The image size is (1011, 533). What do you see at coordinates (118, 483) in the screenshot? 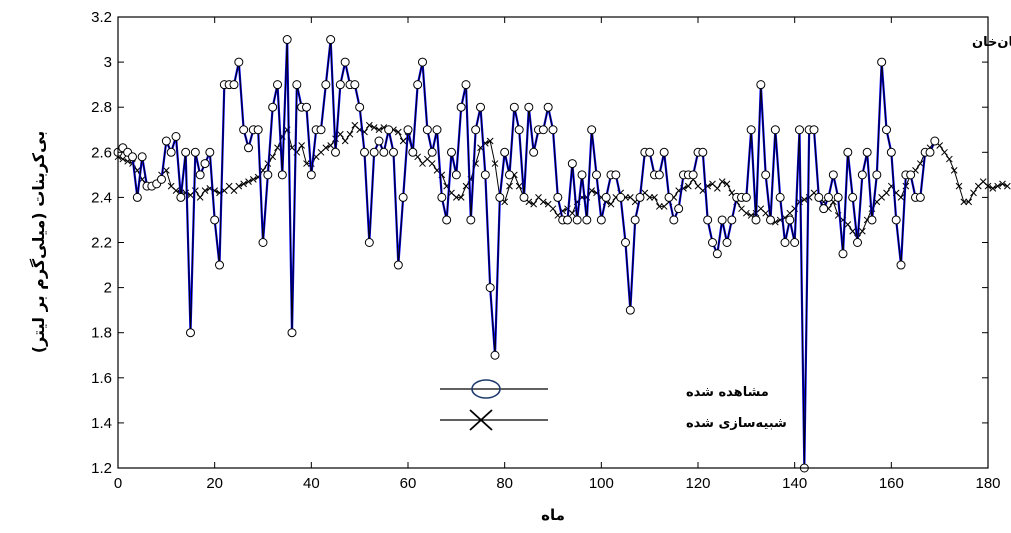
I see `x-tick-label: 0` at bounding box center [118, 483].